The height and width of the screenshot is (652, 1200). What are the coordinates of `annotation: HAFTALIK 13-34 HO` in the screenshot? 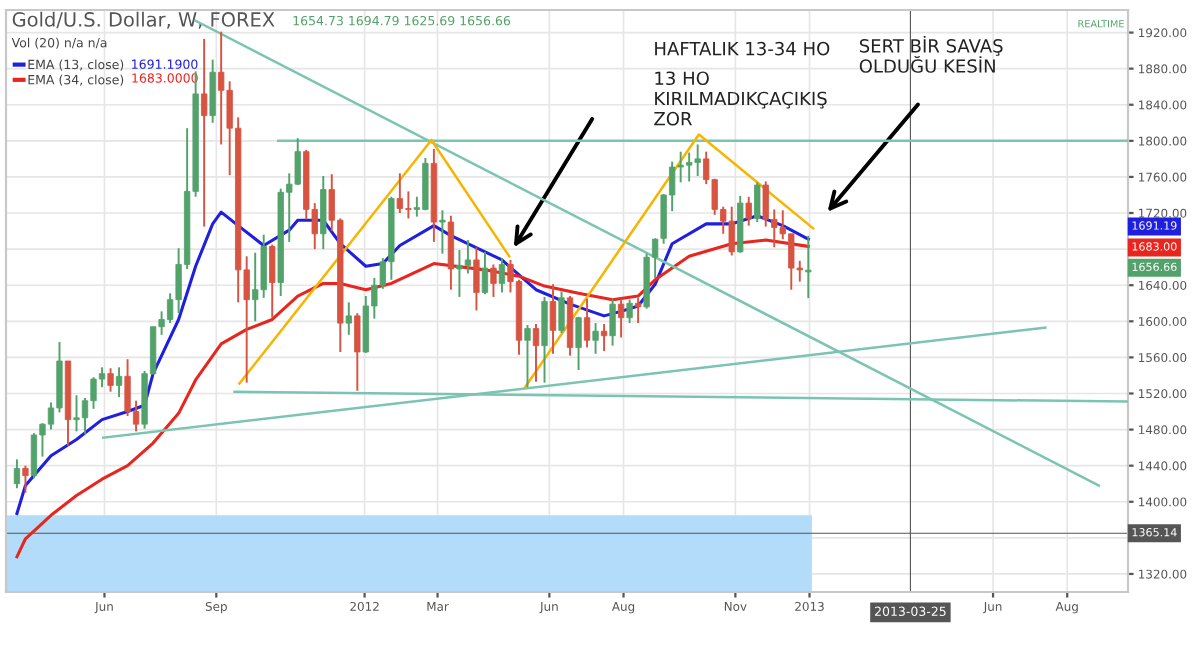 It's located at (742, 48).